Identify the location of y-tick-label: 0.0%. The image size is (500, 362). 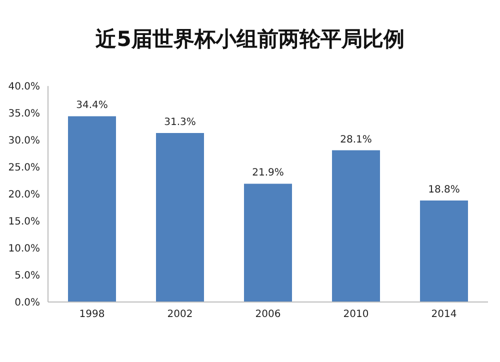
(27, 303).